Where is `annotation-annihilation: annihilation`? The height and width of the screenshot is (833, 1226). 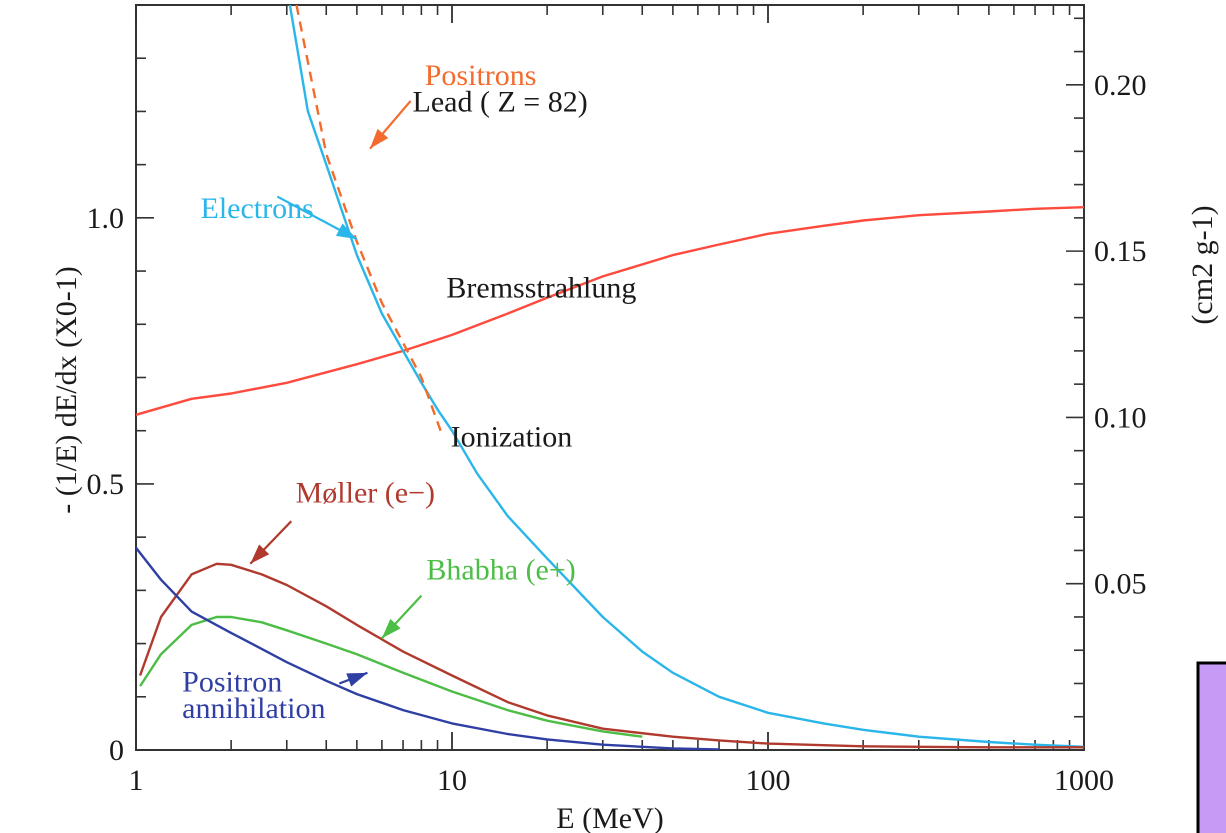
annotation-annihilation: annihilation is located at coordinates (253, 708).